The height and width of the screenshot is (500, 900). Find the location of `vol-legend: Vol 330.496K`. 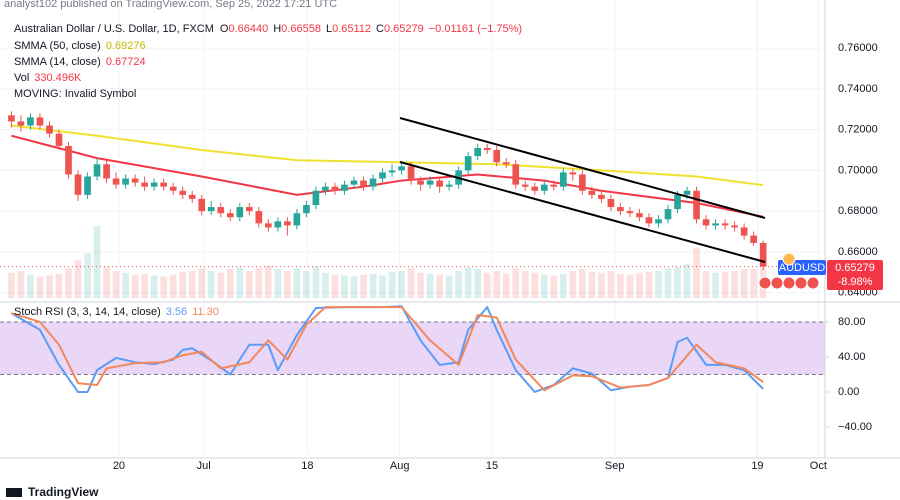

vol-legend: Vol 330.496K is located at coordinates (48, 78).